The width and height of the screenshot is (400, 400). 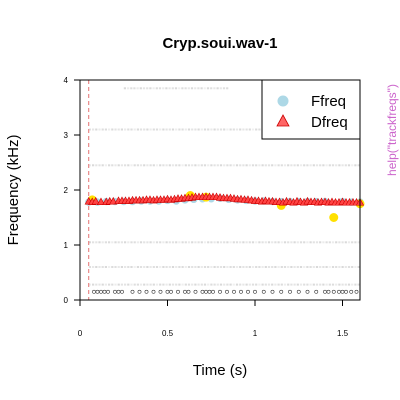 What do you see at coordinates (283, 101) in the screenshot?
I see `legend-marker-ffreq` at bounding box center [283, 101].